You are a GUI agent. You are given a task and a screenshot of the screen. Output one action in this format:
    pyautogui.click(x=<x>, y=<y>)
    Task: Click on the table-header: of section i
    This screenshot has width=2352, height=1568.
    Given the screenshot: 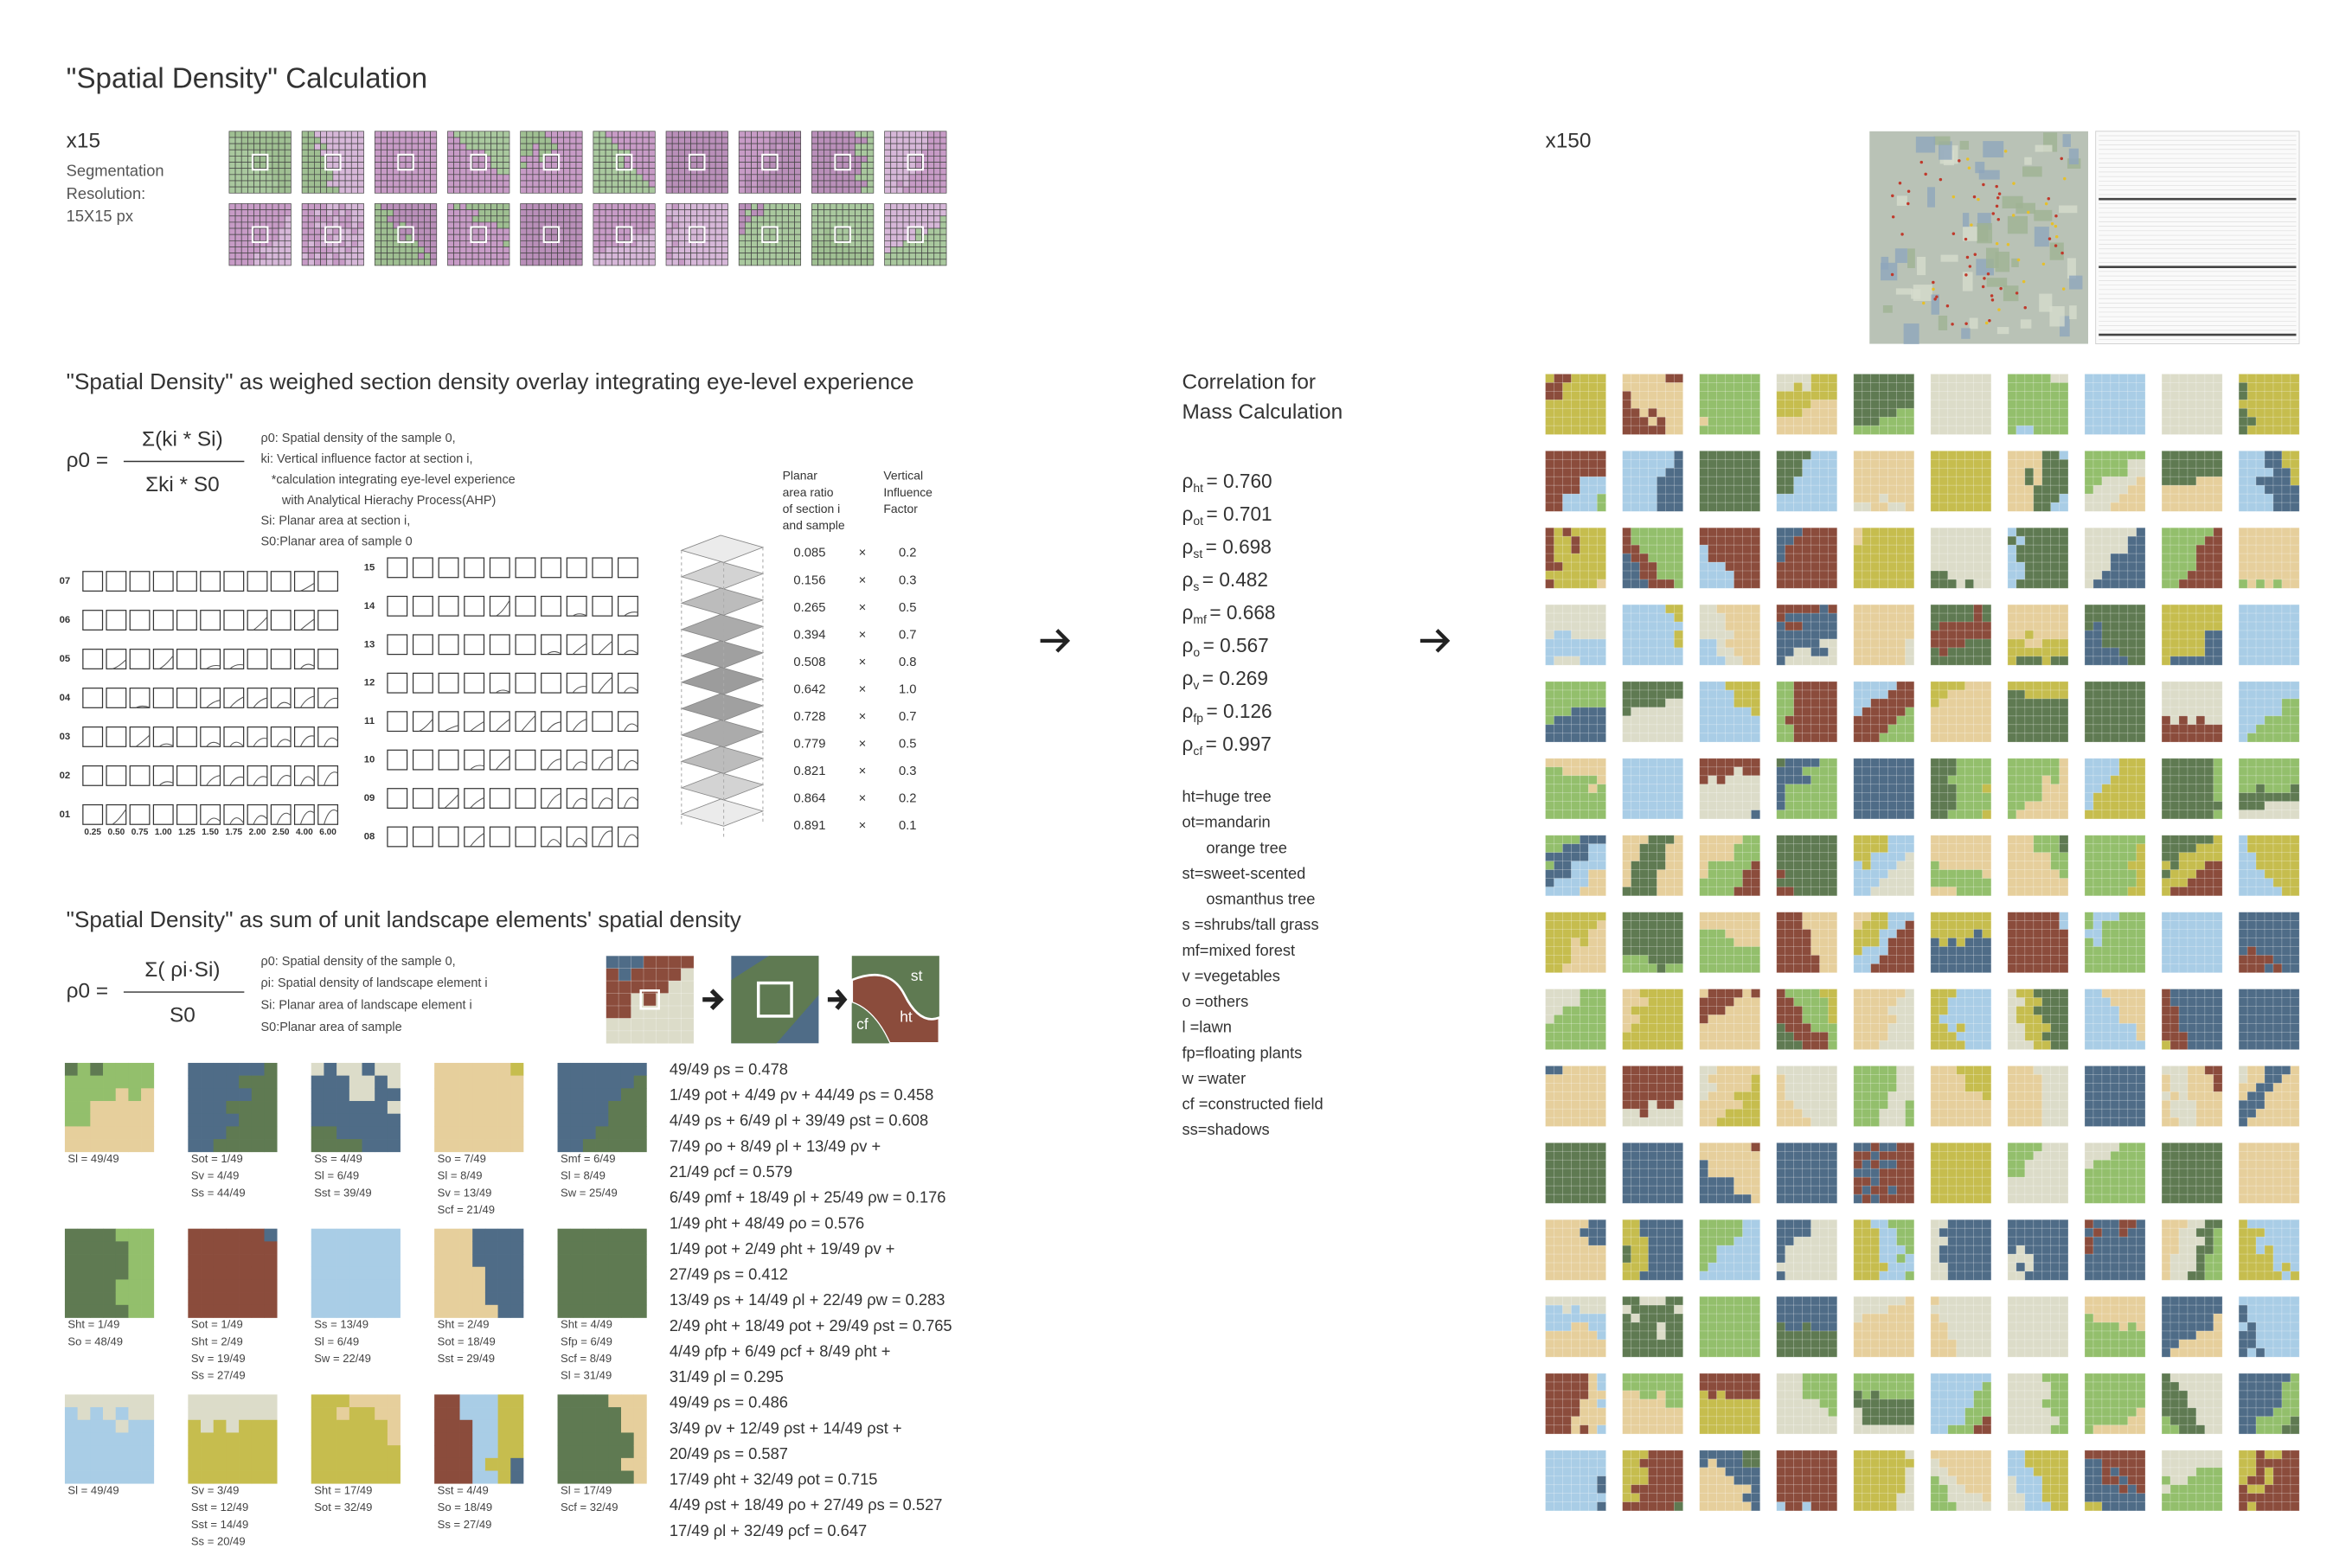 What is the action you would take?
    pyautogui.click(x=812, y=508)
    